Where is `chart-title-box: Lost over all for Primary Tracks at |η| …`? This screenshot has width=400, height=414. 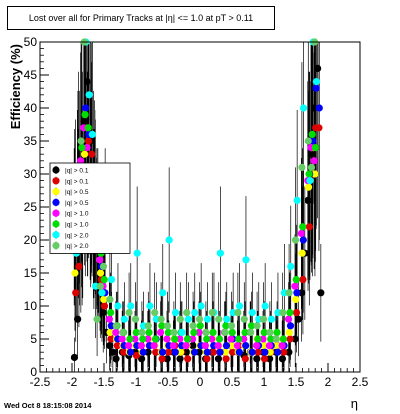 chart-title-box: Lost over all for Primary Tracks at |η| … is located at coordinates (141, 18).